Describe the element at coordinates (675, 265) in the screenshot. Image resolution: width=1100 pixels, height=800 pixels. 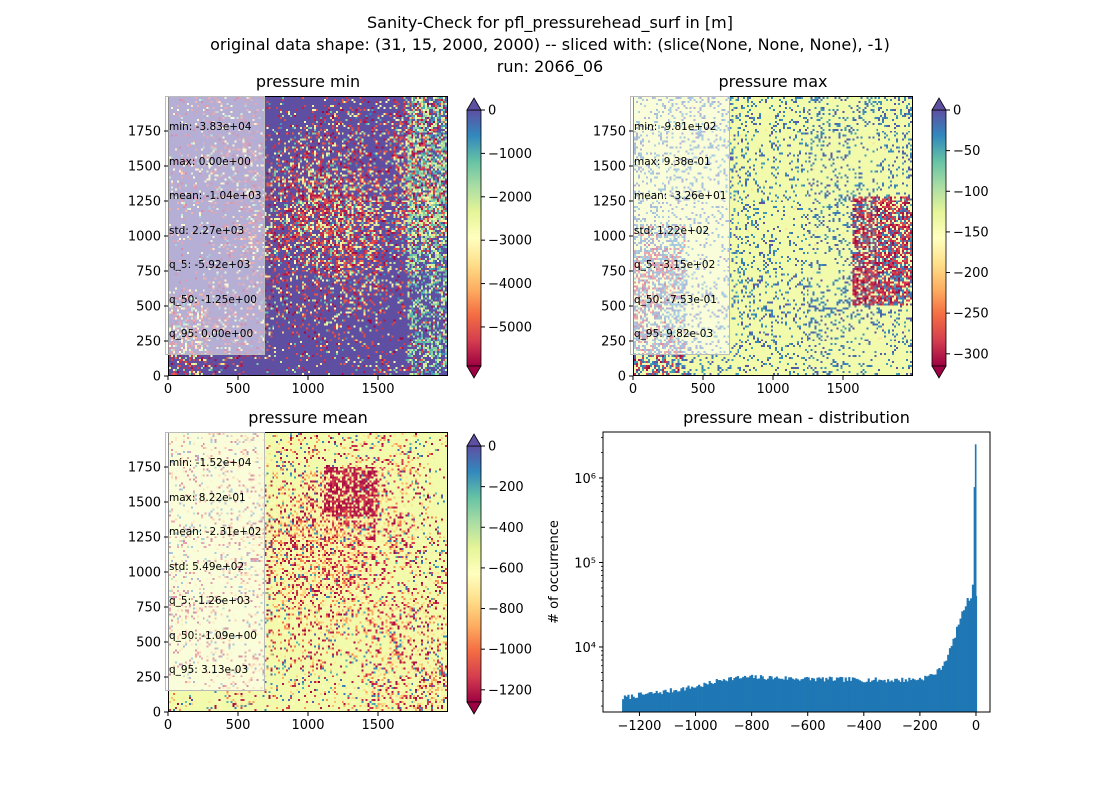
I see `stat-line: q_5: -3.15e+02` at that location.